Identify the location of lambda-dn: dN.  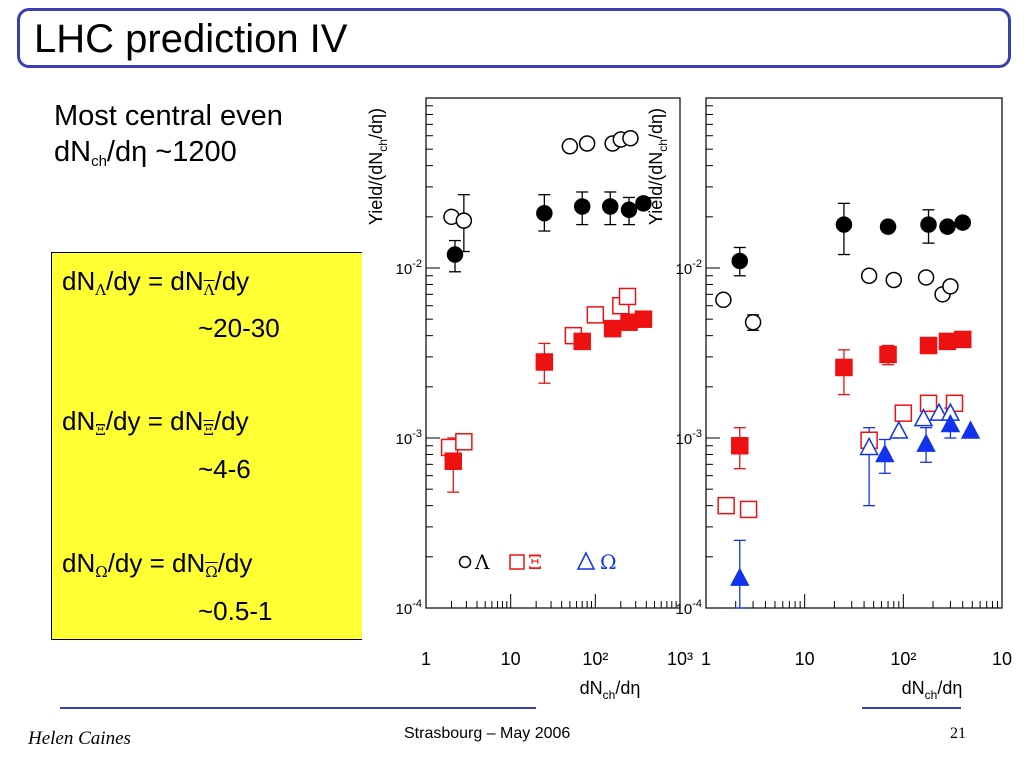
(79, 281).